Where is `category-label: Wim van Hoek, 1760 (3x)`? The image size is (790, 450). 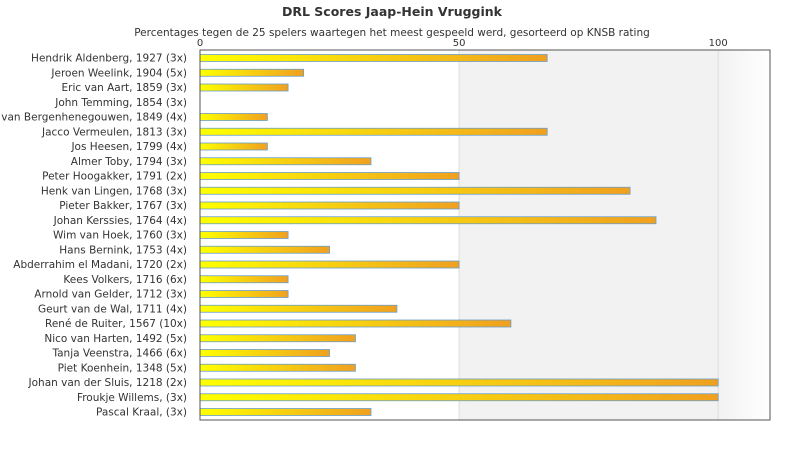 category-label: Wim van Hoek, 1760 (3x) is located at coordinates (120, 236).